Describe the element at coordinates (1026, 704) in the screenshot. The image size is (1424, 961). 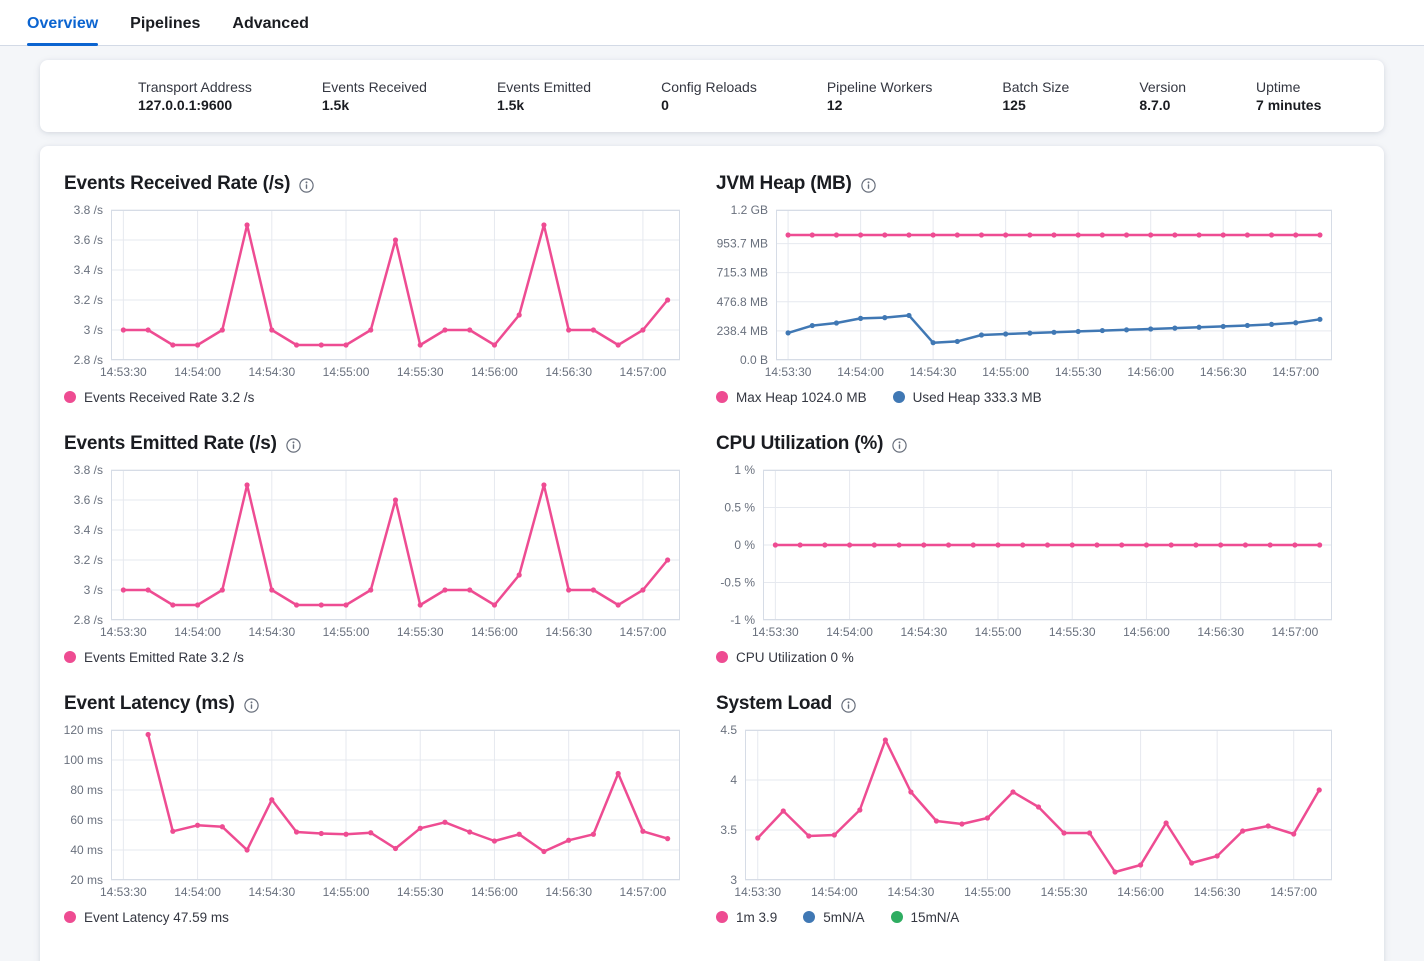
I see `chart-title-row: System Load` at that location.